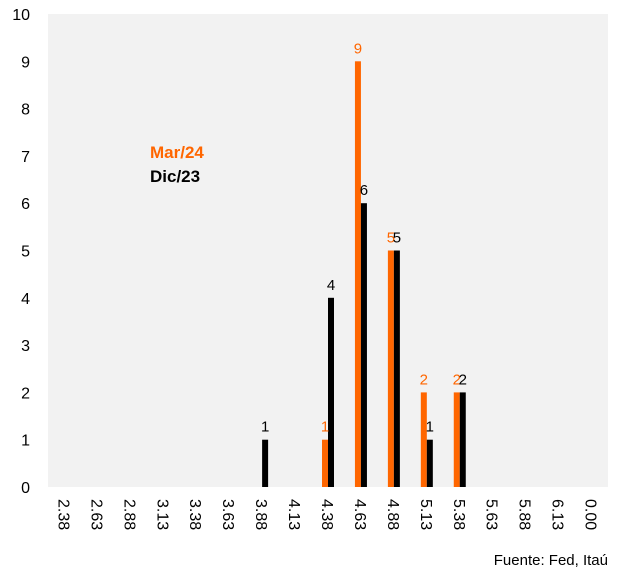 This screenshot has height=578, width=620. What do you see at coordinates (128, 514) in the screenshot?
I see `x-tick-label: 2.88` at bounding box center [128, 514].